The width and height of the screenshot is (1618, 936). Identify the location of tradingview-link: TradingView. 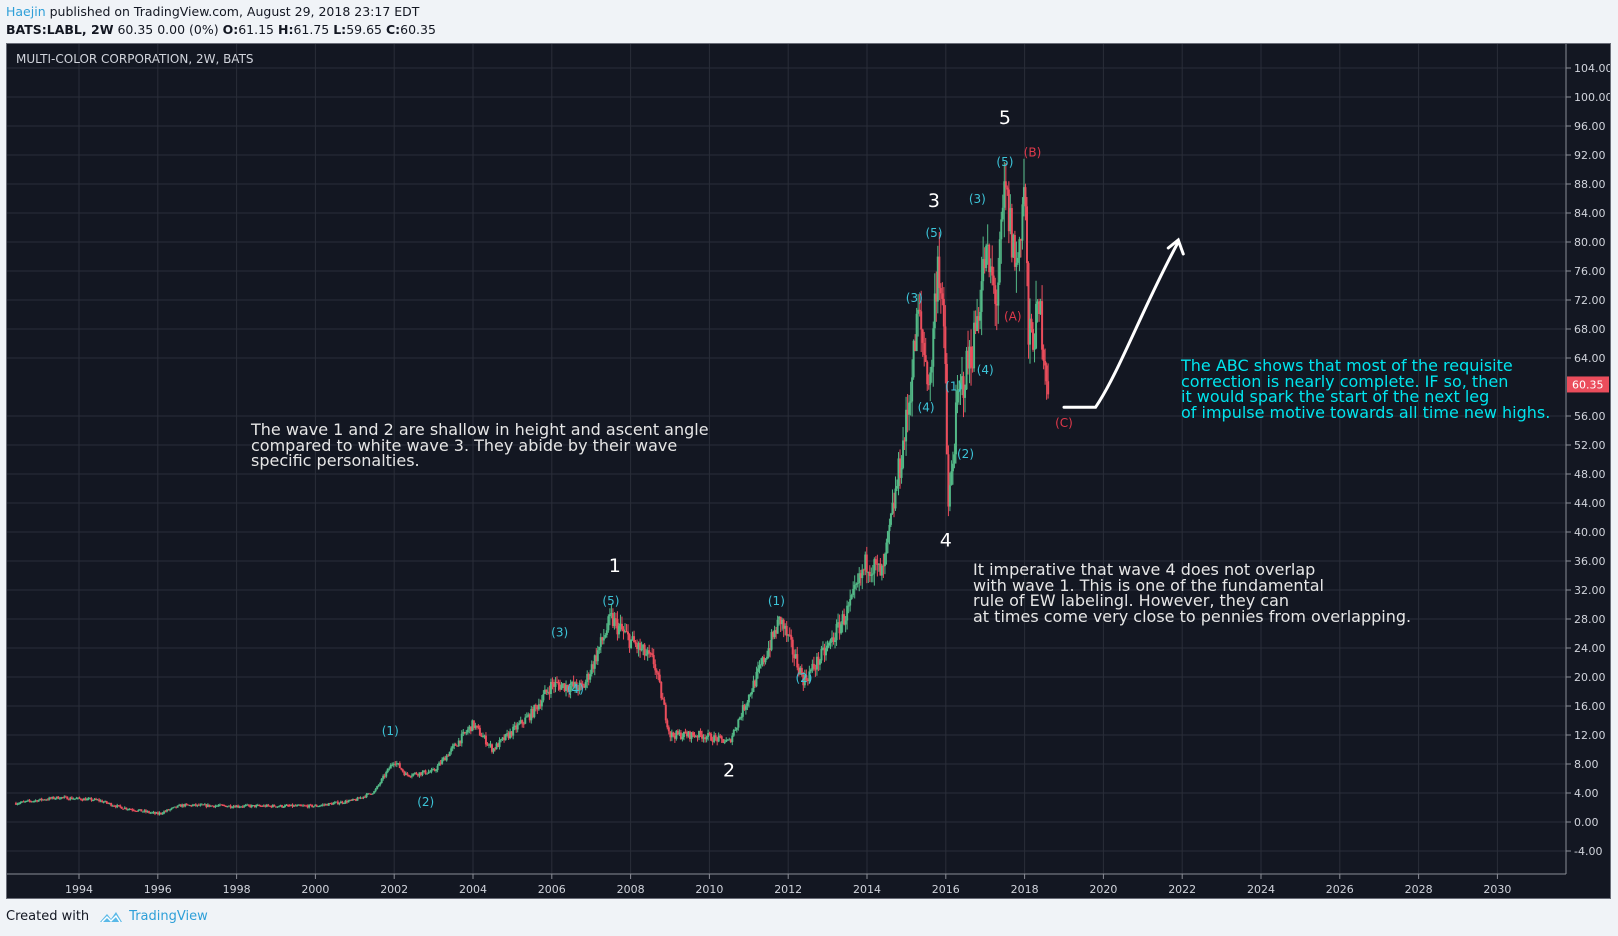
(168, 916).